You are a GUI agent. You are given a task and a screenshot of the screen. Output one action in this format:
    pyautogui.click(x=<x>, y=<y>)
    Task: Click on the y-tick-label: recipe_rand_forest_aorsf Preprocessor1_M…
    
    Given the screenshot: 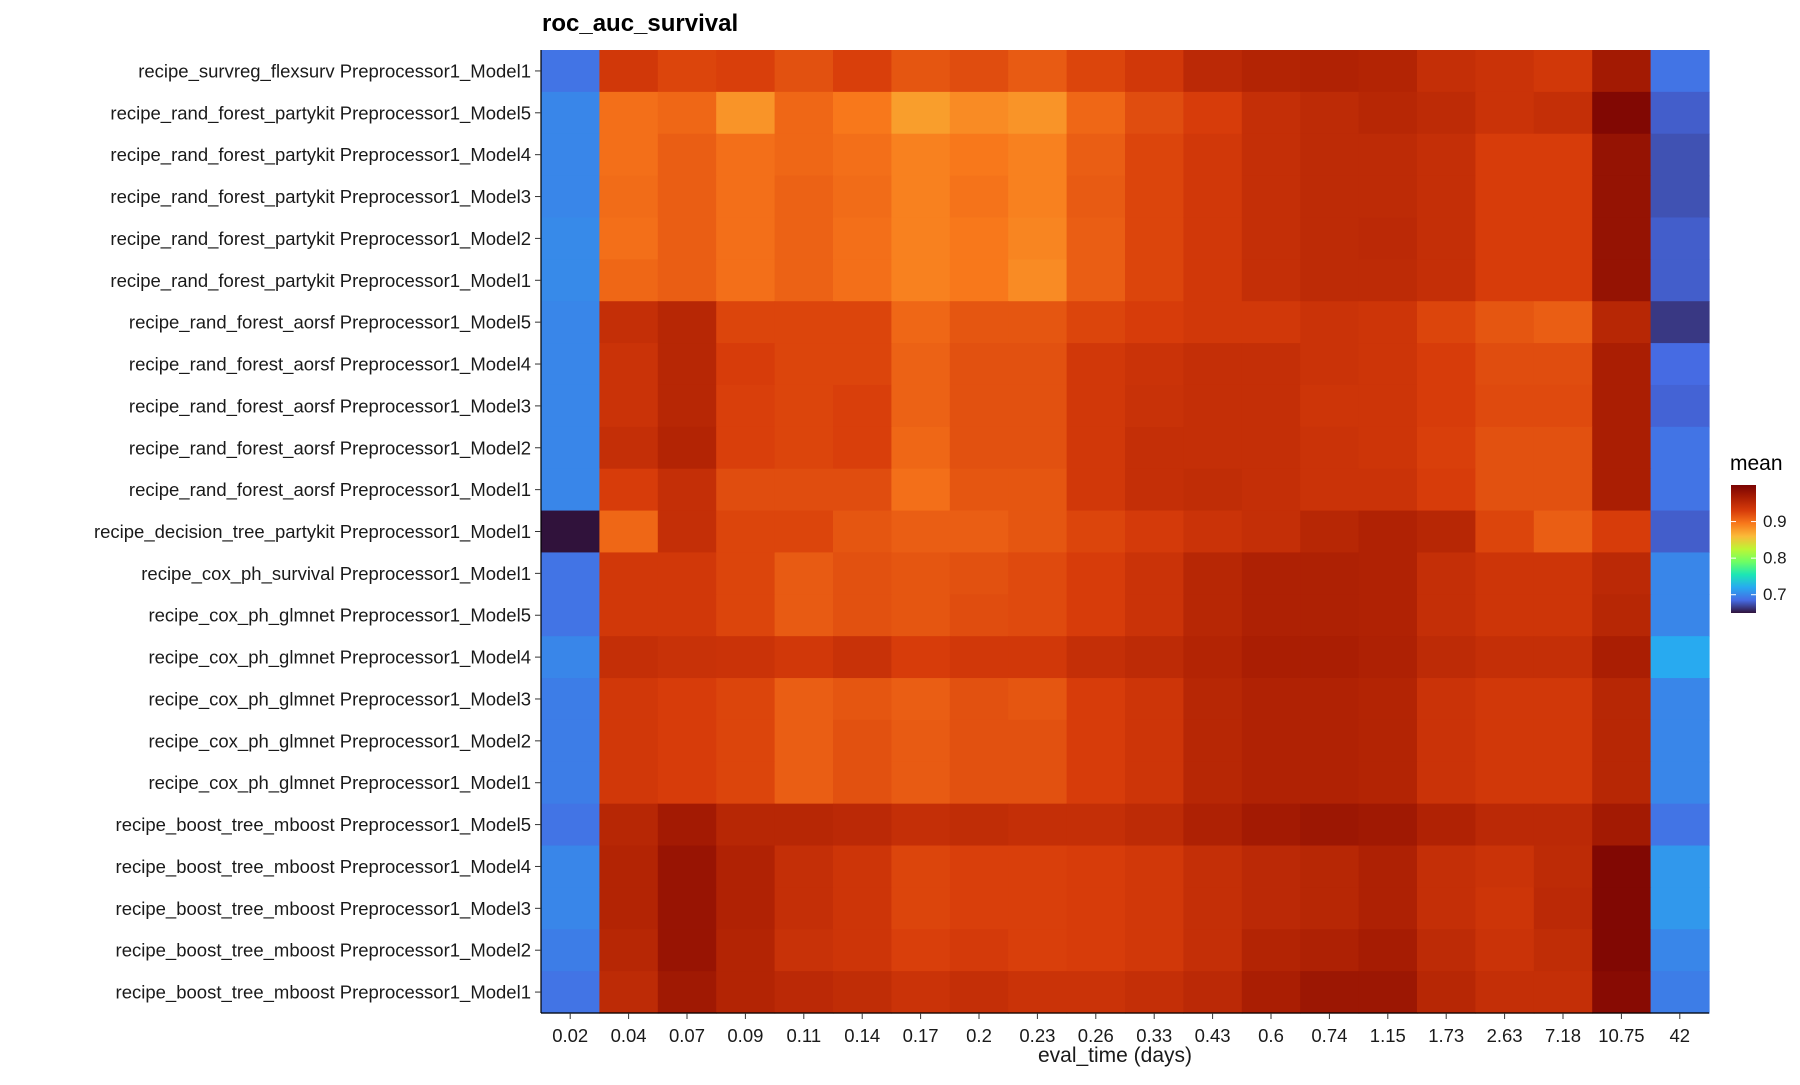 What is the action you would take?
    pyautogui.click(x=330, y=448)
    